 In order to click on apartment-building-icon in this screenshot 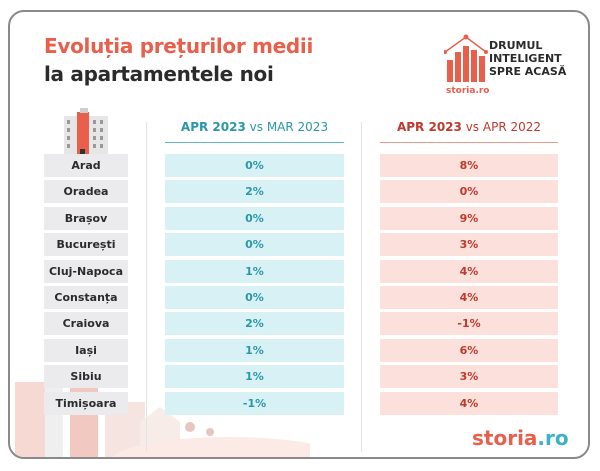, I will do `click(86, 132)`.